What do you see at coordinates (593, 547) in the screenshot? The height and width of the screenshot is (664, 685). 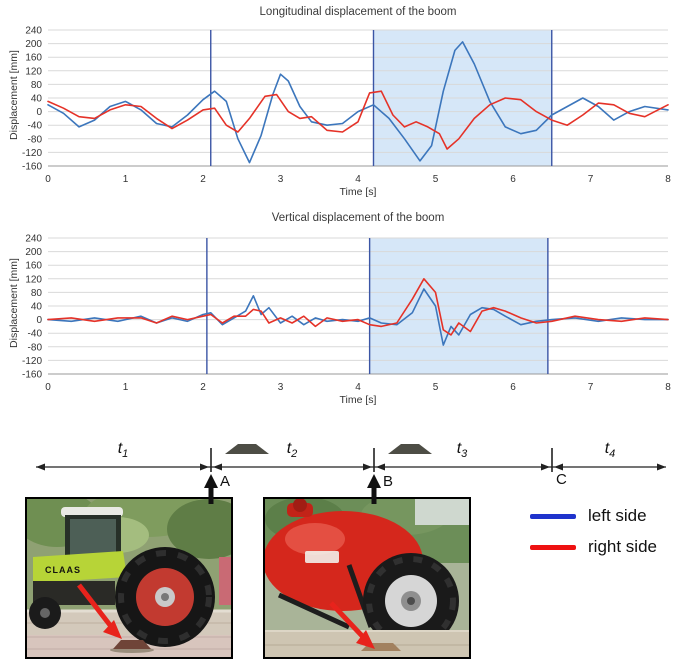 I see `legend-item-right-side: right side` at bounding box center [593, 547].